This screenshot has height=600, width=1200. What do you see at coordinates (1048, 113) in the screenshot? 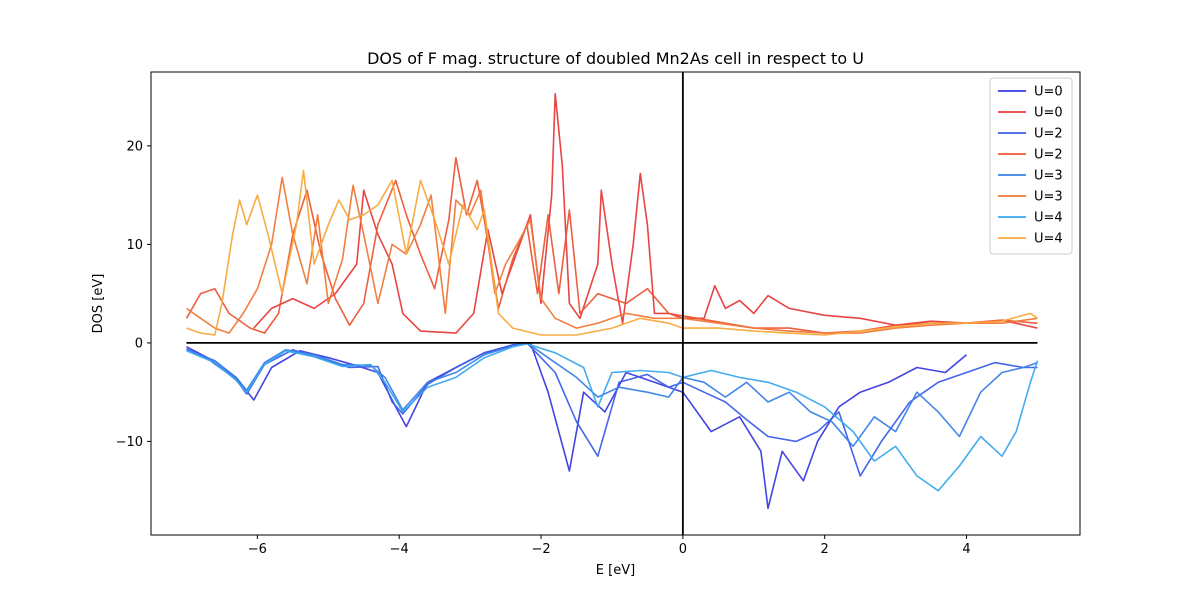
I see `legend-entry-1: U=0` at bounding box center [1048, 113].